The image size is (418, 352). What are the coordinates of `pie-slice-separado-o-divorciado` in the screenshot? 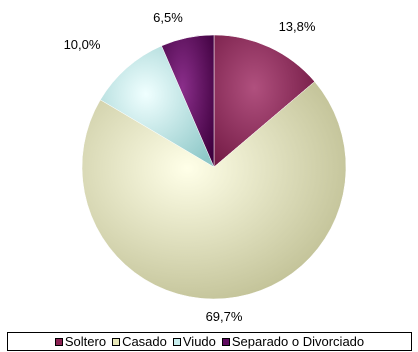 It's located at (188, 101).